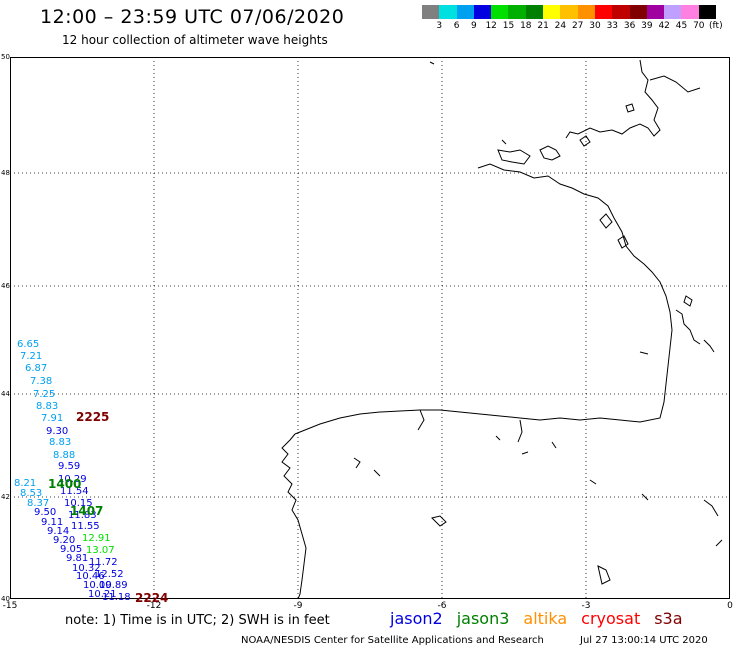 Image resolution: width=740 pixels, height=650 pixels. Describe the element at coordinates (72, 479) in the screenshot. I see `wave-height-label: 10.29` at that location.